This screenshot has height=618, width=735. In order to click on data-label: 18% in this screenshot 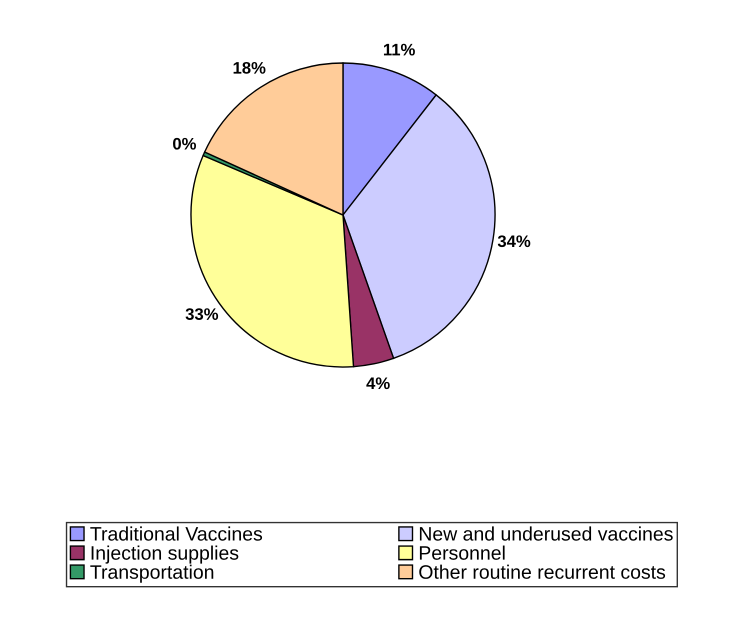, I will do `click(250, 68)`.